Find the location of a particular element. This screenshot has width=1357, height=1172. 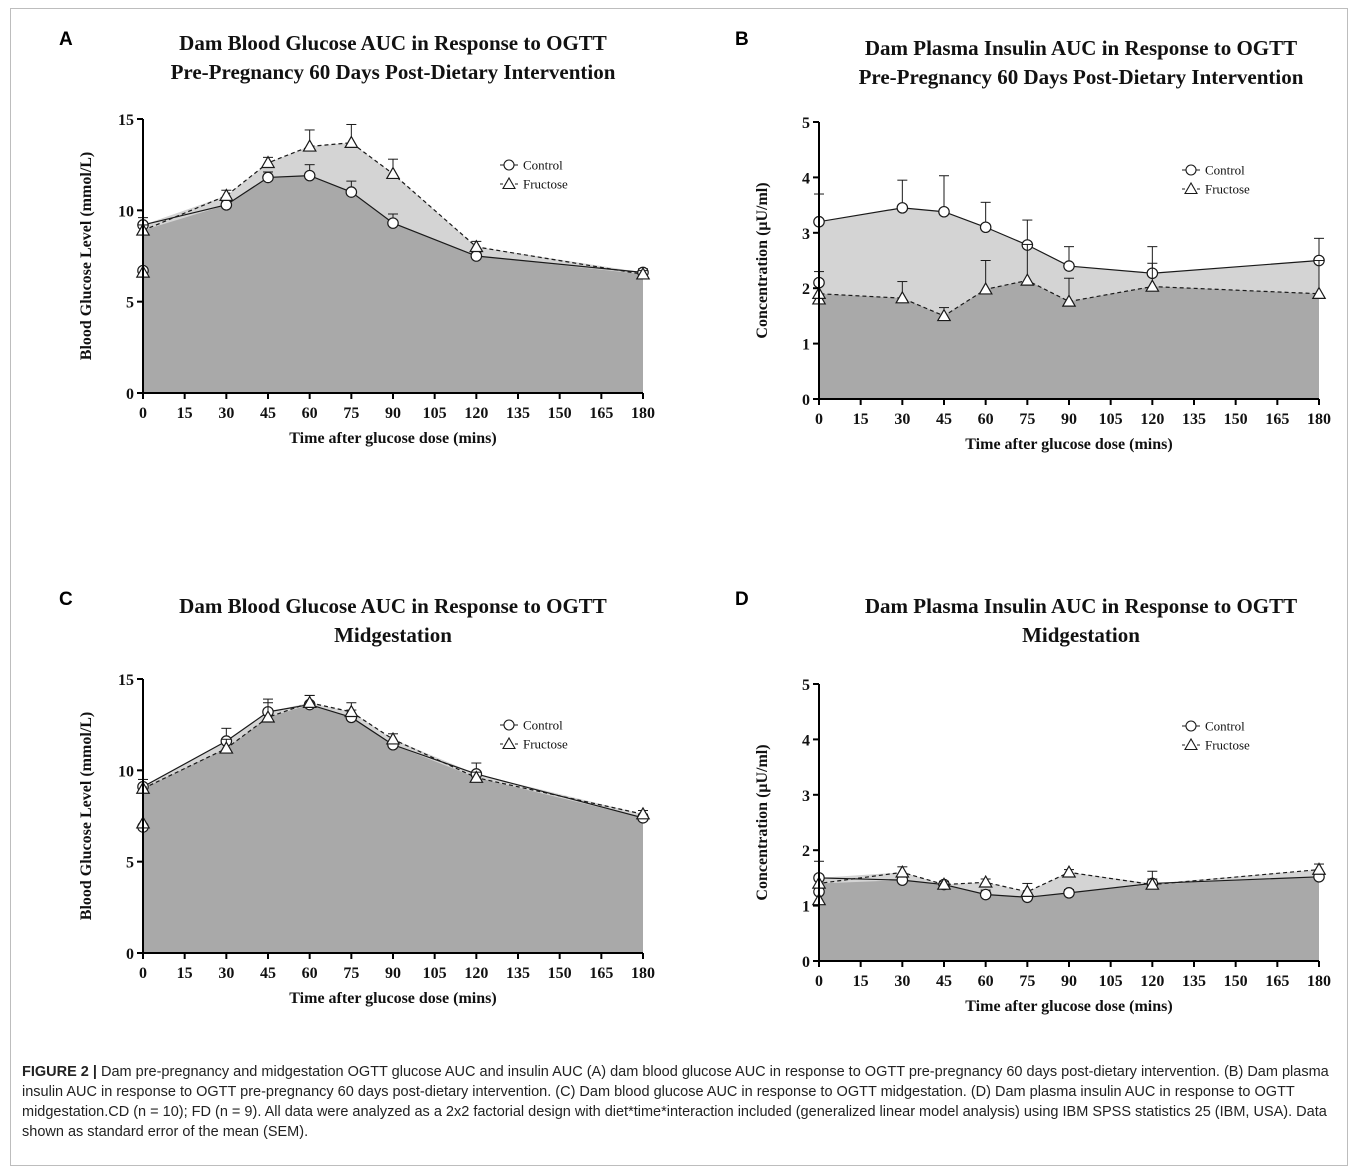

caption-label: FIGURE 2 | is located at coordinates (59, 1072).